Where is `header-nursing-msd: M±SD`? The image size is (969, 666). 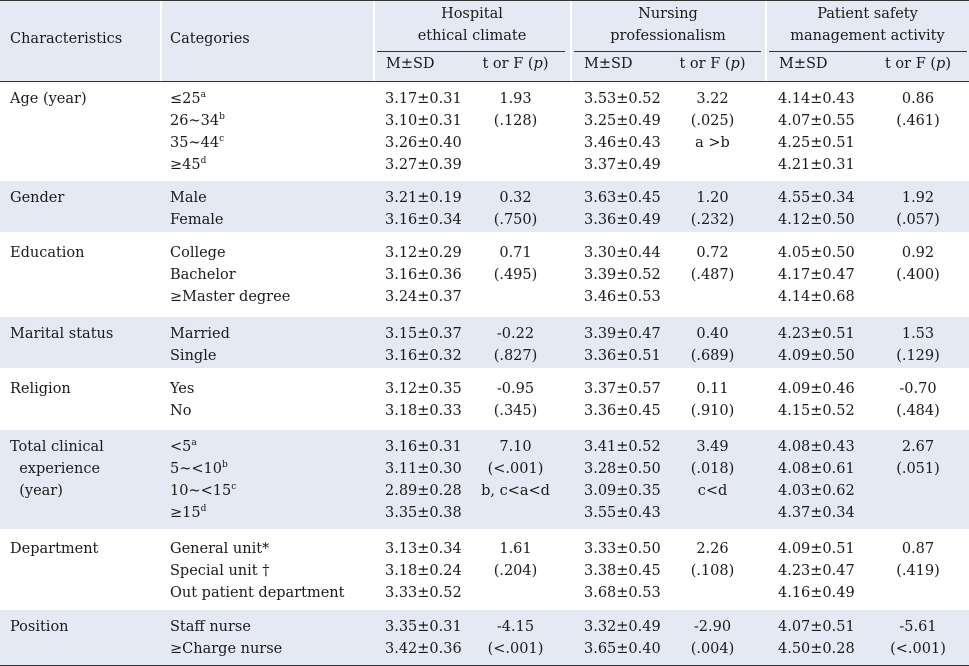
header-nursing-msd: M±SD is located at coordinates (608, 64).